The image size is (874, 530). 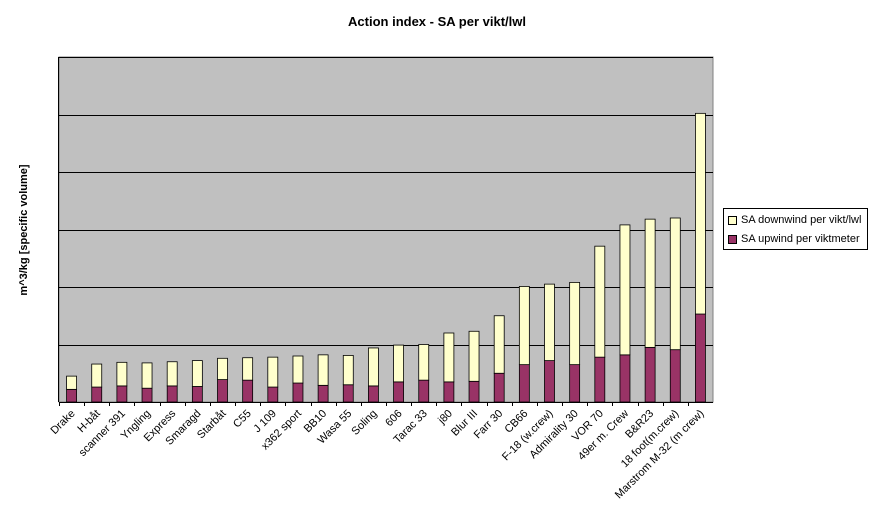 What do you see at coordinates (732, 220) in the screenshot?
I see `legend-swatch-downwind` at bounding box center [732, 220].